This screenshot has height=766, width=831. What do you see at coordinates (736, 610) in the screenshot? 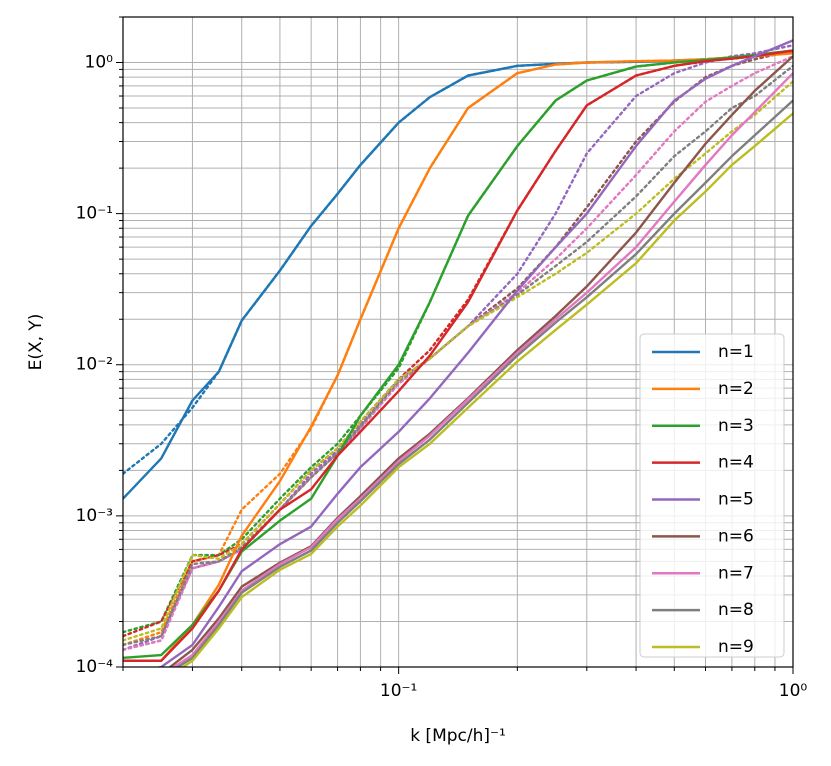
I see `legend-label: n=8` at bounding box center [736, 610].